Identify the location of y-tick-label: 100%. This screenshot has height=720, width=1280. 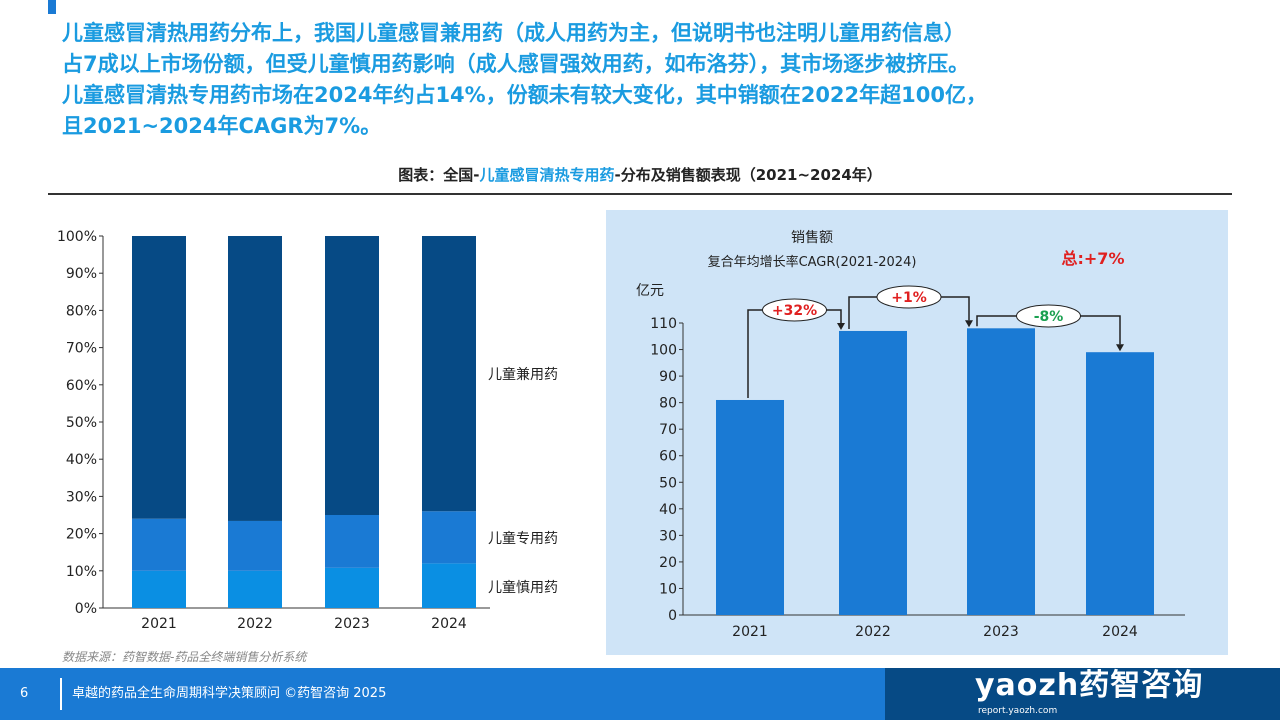
(77, 237).